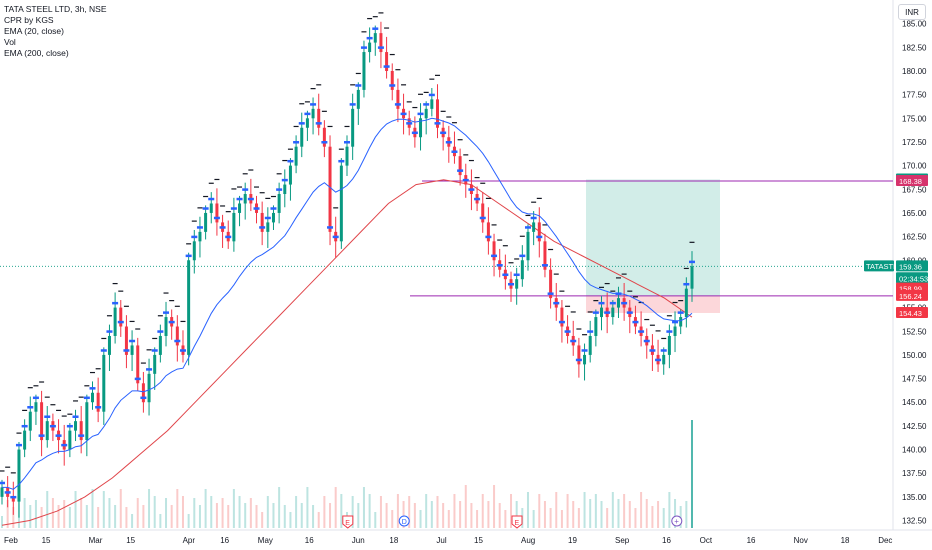 This screenshot has width=932, height=550. What do you see at coordinates (36, 53) in the screenshot?
I see `legend-indicator-ema200: EMA (200, close)` at bounding box center [36, 53].